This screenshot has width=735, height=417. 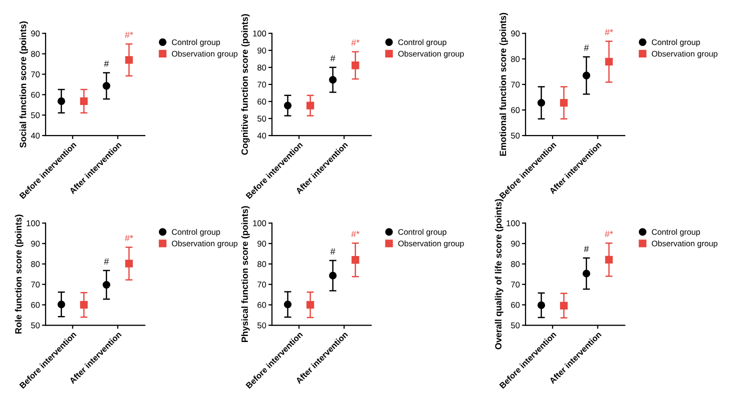 What do you see at coordinates (19, 274) in the screenshot?
I see `y-axis-title: Role function score (points)` at bounding box center [19, 274].